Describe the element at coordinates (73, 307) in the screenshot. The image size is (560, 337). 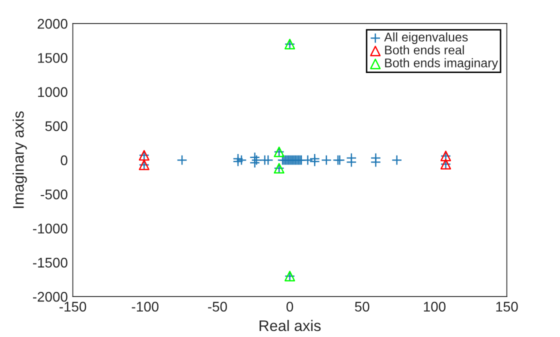
I see `x-tick-label: -150` at that location.